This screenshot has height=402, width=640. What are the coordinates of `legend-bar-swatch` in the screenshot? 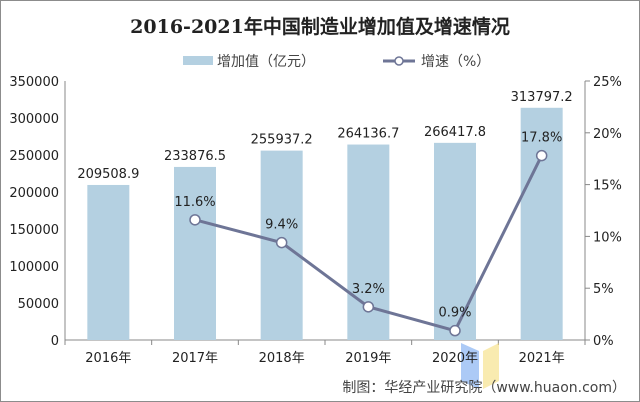 It's located at (198, 60).